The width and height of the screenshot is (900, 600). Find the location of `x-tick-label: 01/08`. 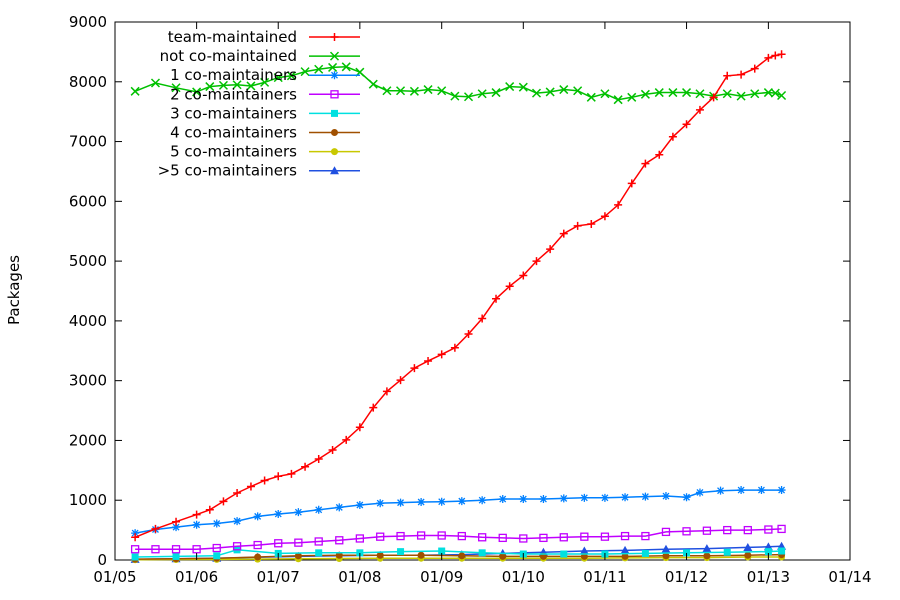

x-tick-label: 01/08 is located at coordinates (359, 577).